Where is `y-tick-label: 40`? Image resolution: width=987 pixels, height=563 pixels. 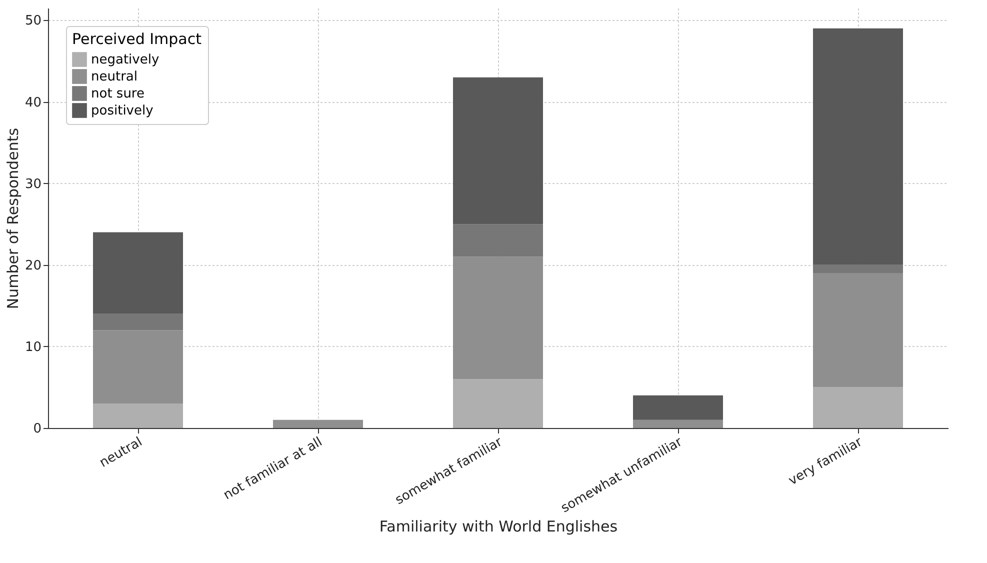 y-tick-label: 40 is located at coordinates (33, 102).